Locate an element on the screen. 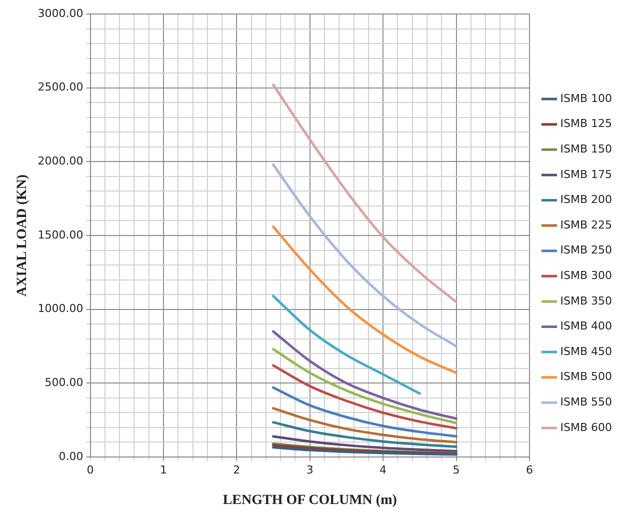 The width and height of the screenshot is (628, 517). legend-label: ISMB 100 is located at coordinates (586, 98).